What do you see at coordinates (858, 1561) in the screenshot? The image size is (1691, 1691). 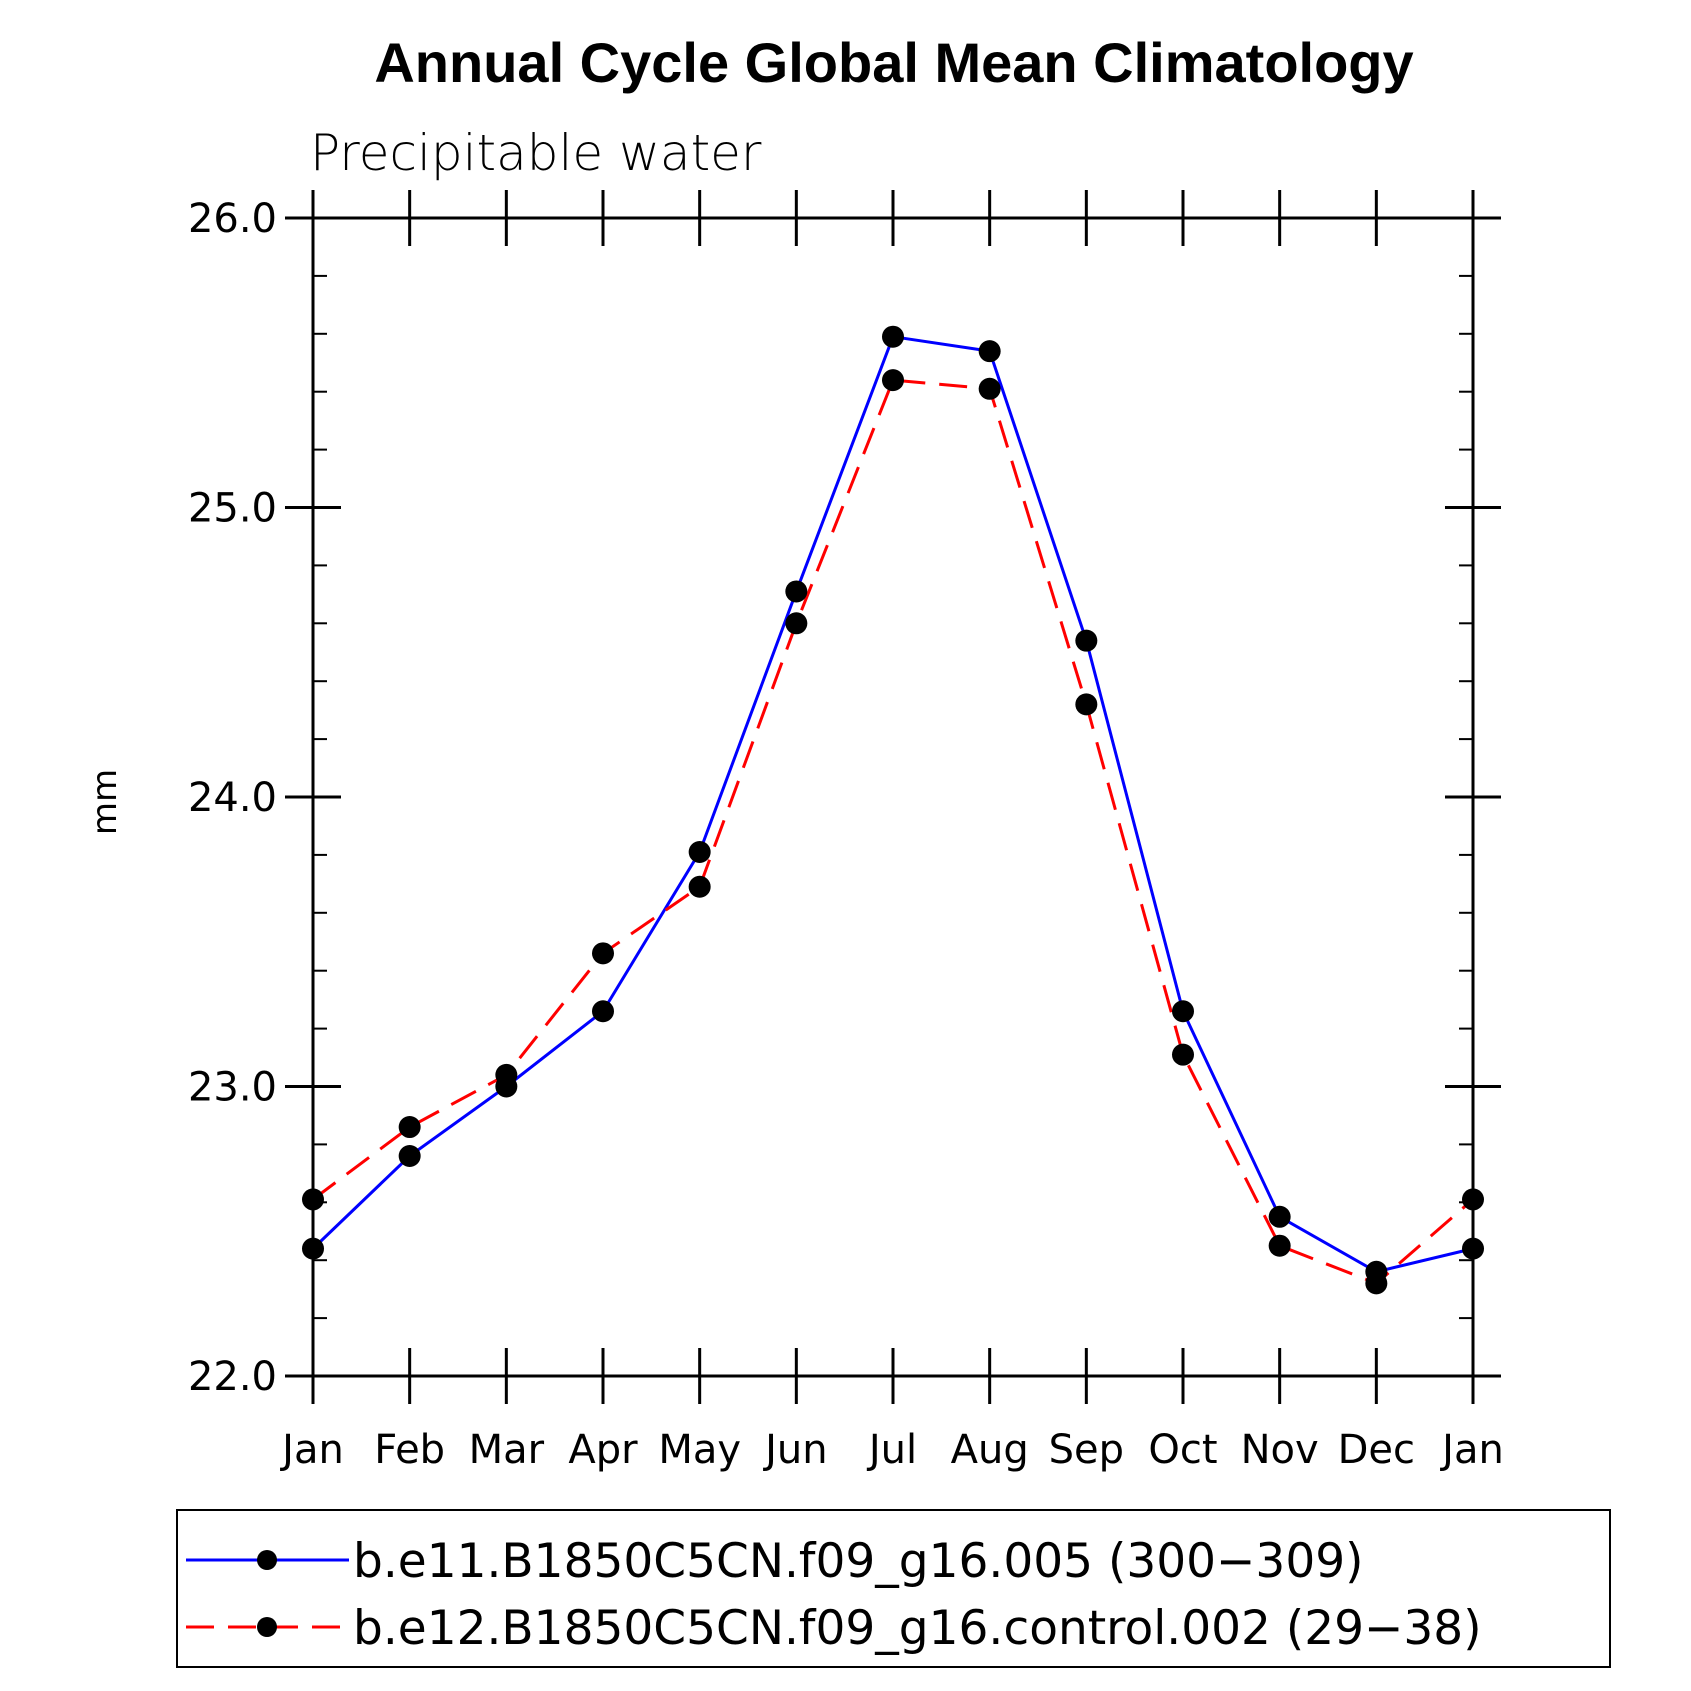 I see `legend-label-1: b.e11.B1850C5CN.f09_g16.005 (300−309)` at bounding box center [858, 1561].